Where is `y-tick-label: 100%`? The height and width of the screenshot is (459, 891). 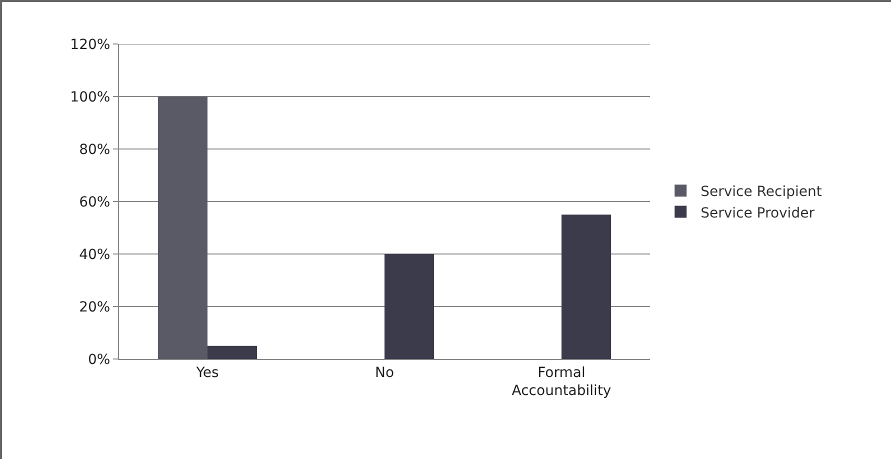
y-tick-label: 100% is located at coordinates (90, 97).